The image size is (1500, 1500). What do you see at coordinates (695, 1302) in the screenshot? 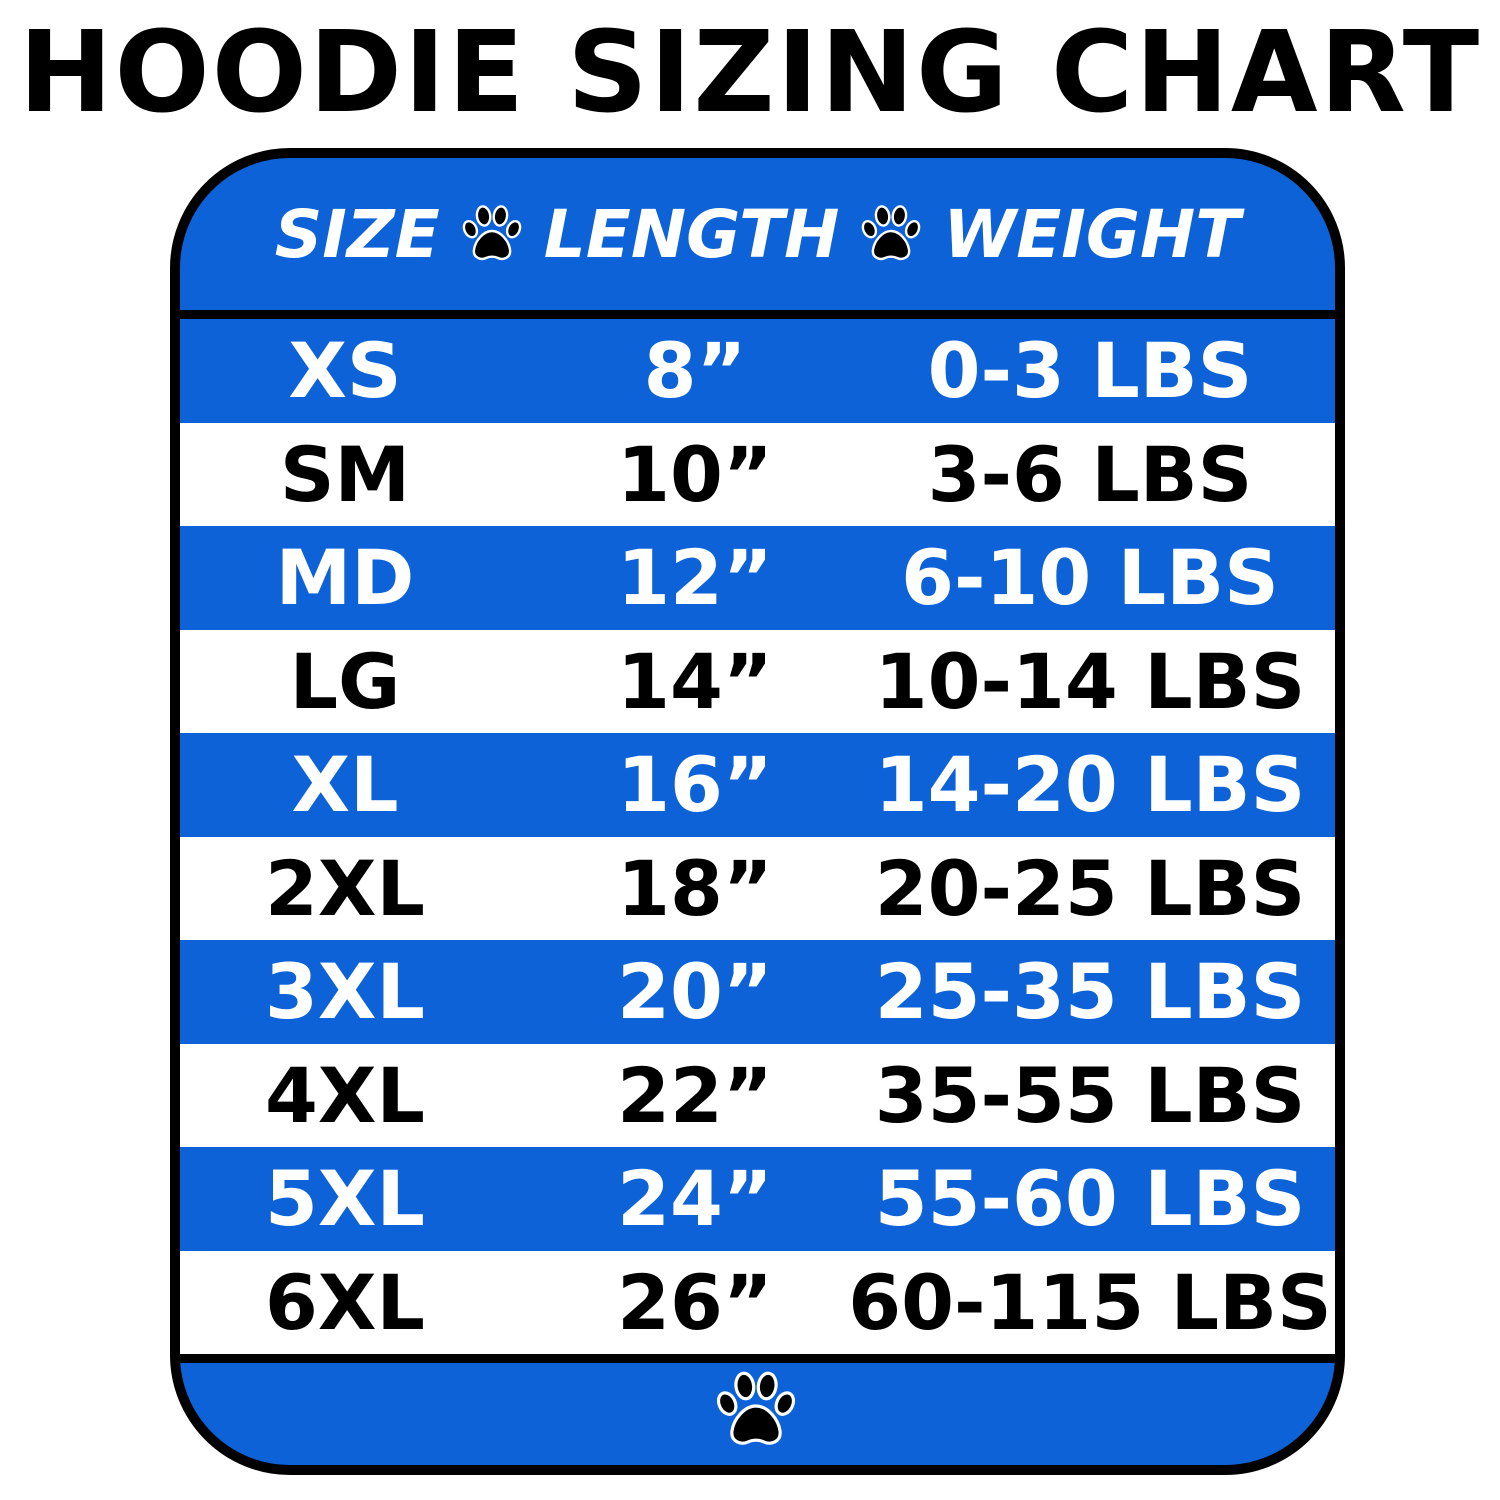
I see `length-cell: 26”` at bounding box center [695, 1302].